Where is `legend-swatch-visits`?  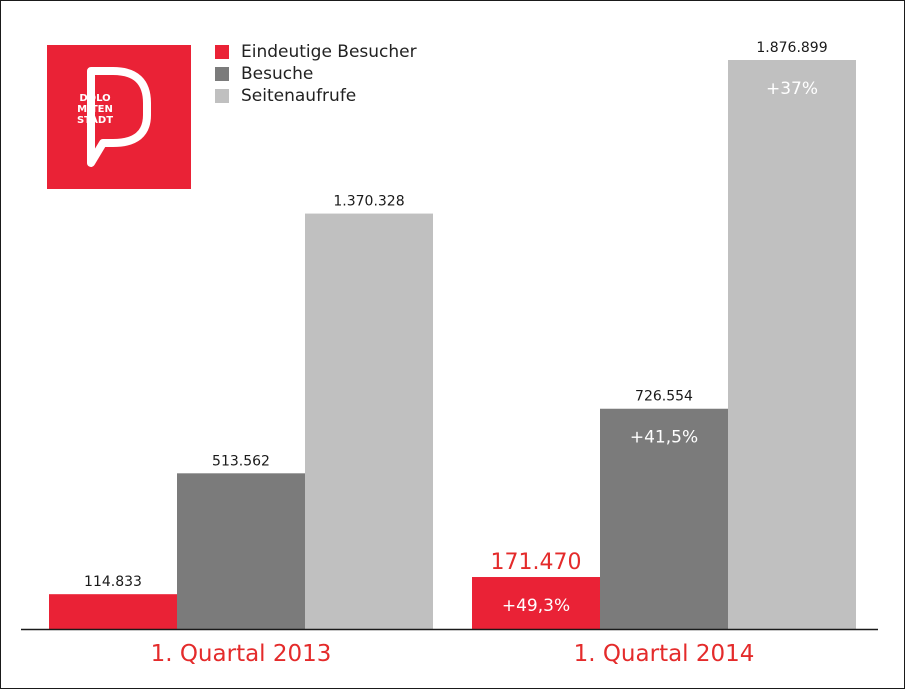
legend-swatch-visits is located at coordinates (222, 74).